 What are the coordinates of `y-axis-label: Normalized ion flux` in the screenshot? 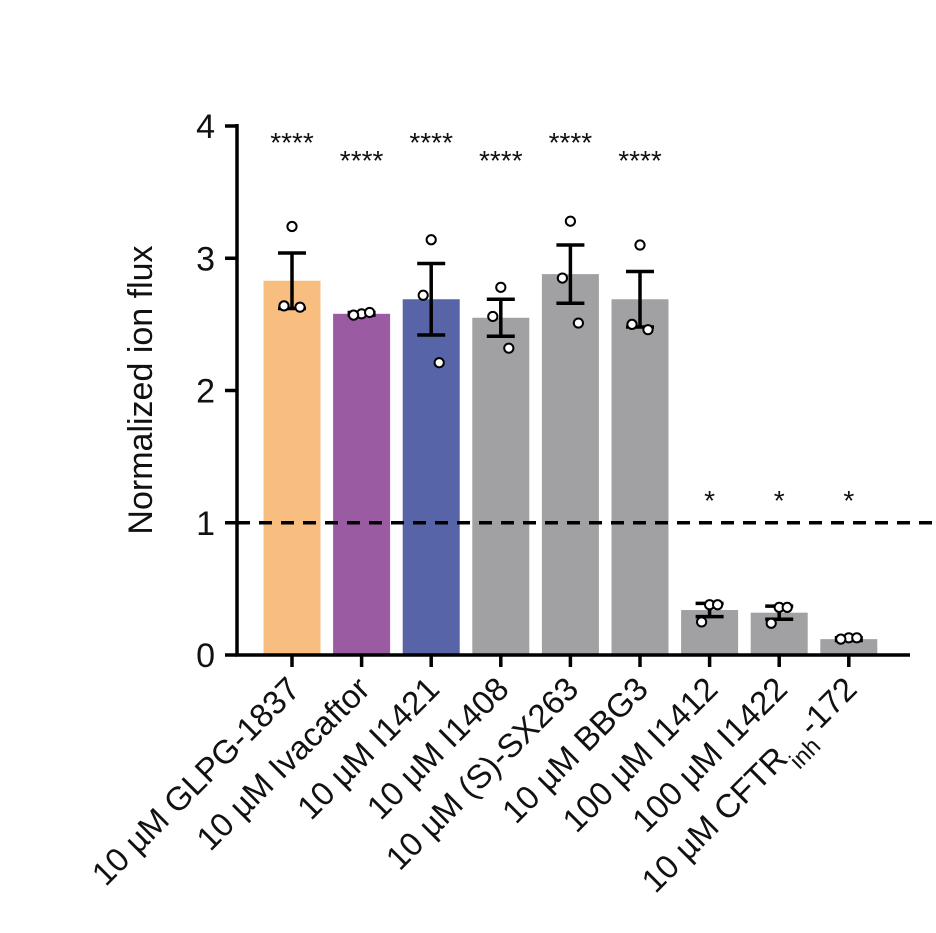 It's located at (141, 389).